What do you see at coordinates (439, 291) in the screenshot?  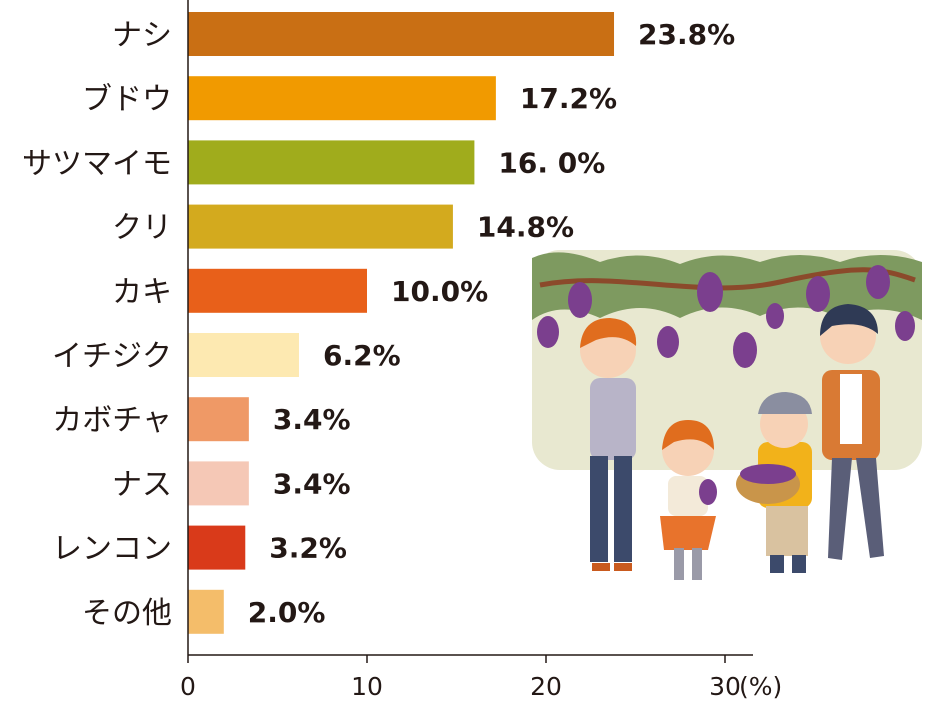 I see `value-label: 10.0%` at bounding box center [439, 291].